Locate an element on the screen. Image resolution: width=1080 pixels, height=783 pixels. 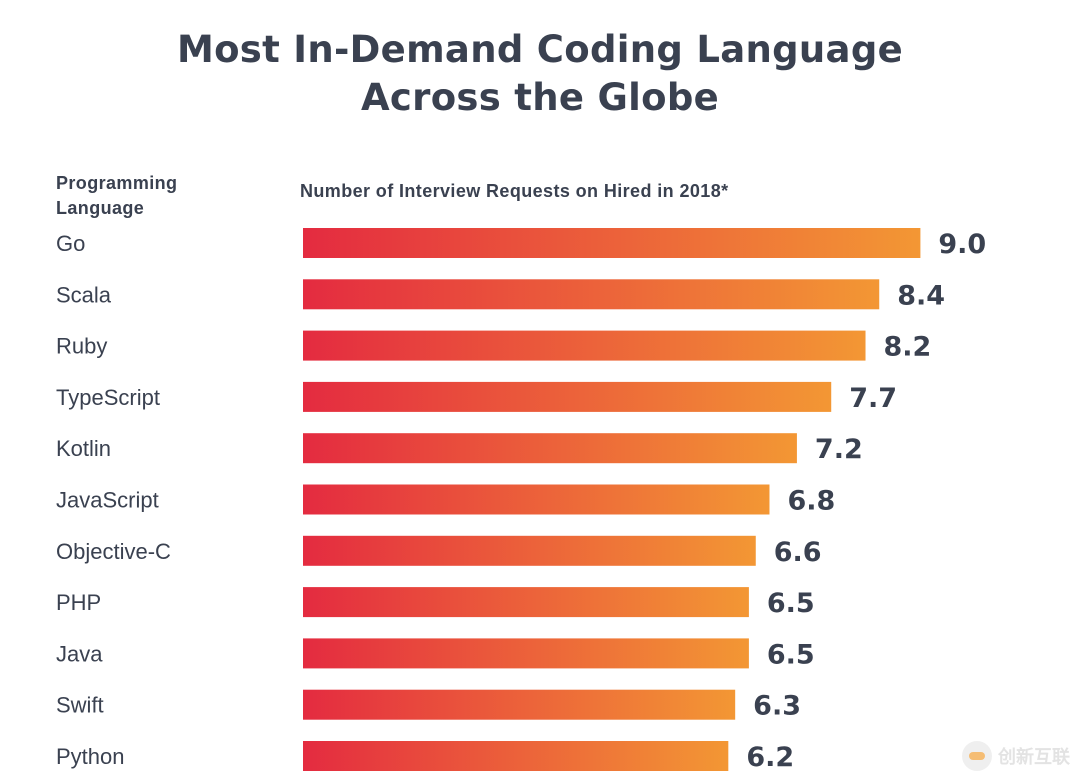
value-label: 6.6 is located at coordinates (798, 552).